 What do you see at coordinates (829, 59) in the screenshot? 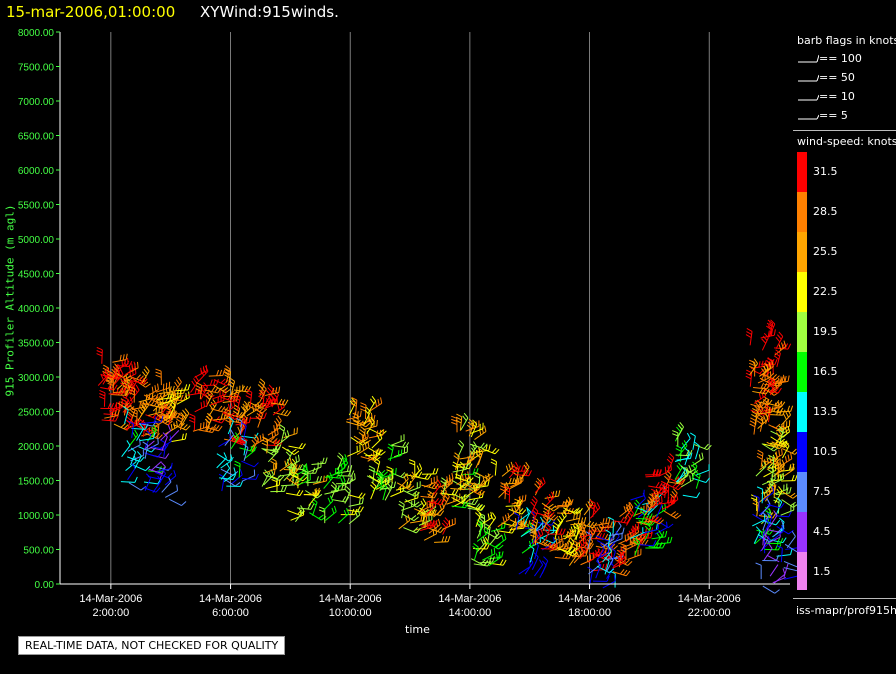
I see `barb-legend-item: == 100` at bounding box center [829, 59].